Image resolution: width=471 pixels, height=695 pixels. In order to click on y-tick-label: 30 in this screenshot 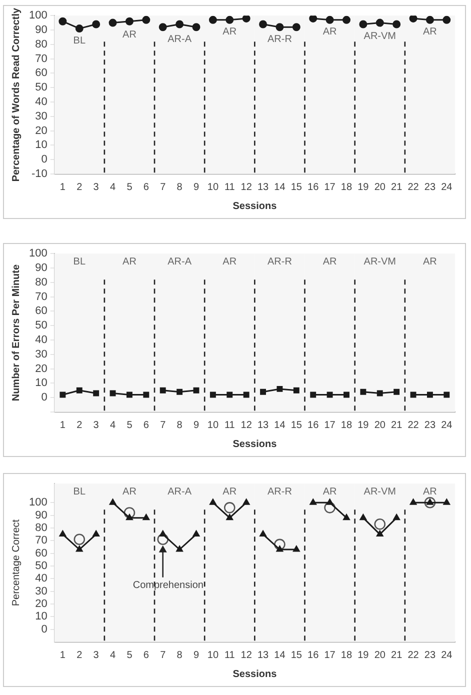, I will do `click(41, 116)`.